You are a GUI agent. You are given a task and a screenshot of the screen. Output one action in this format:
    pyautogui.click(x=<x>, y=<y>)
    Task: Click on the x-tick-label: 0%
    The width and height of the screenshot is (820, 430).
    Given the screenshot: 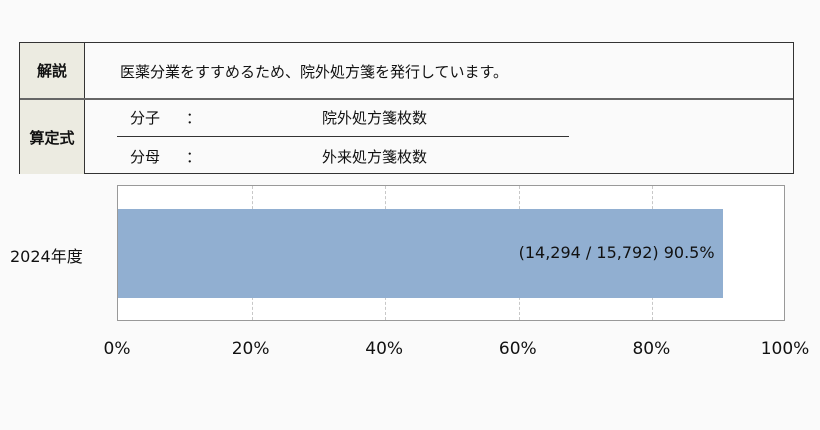 What is the action you would take?
    pyautogui.click(x=117, y=349)
    